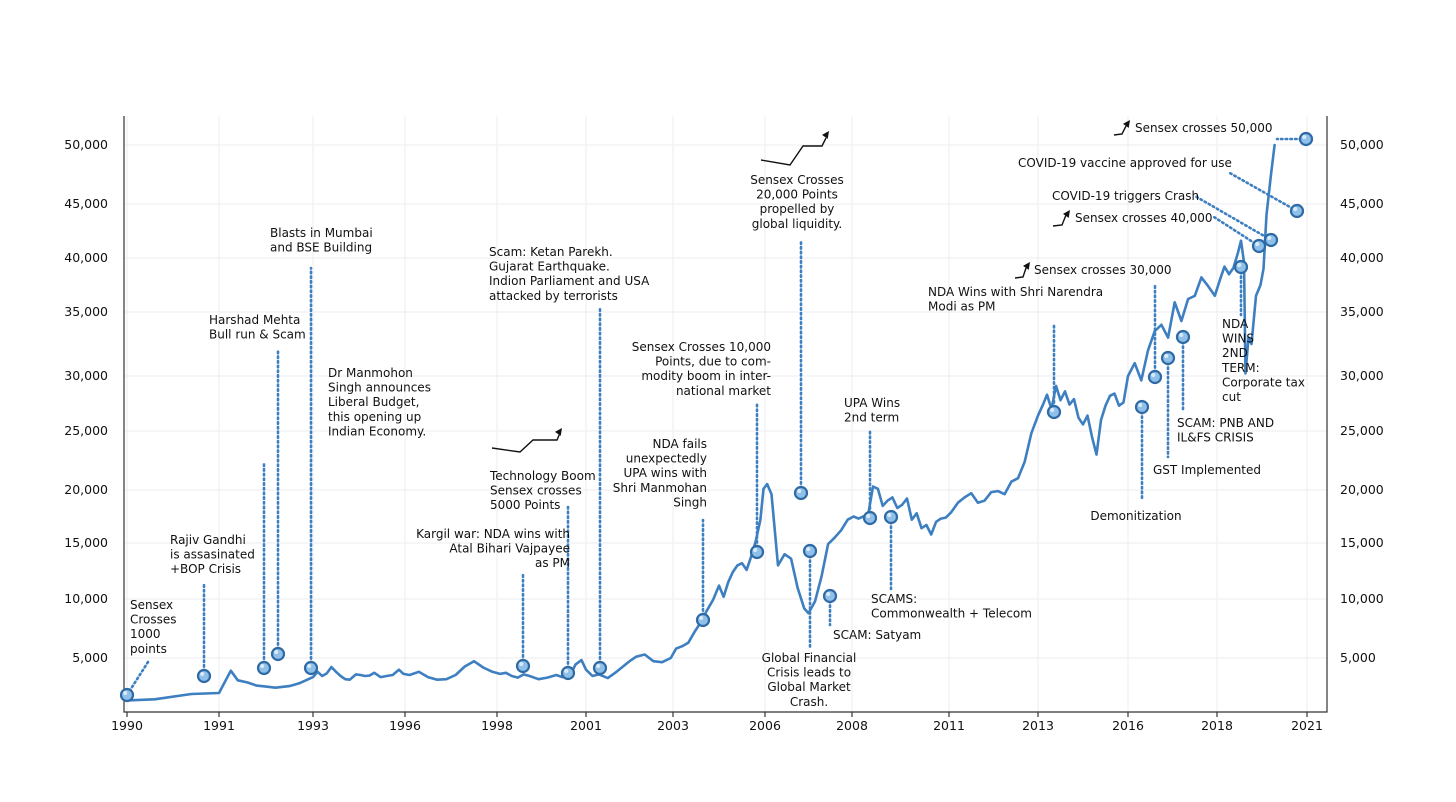 The width and height of the screenshot is (1456, 802). I want to click on annotation-line: Atal Bihari Vajpayee, so click(509, 549).